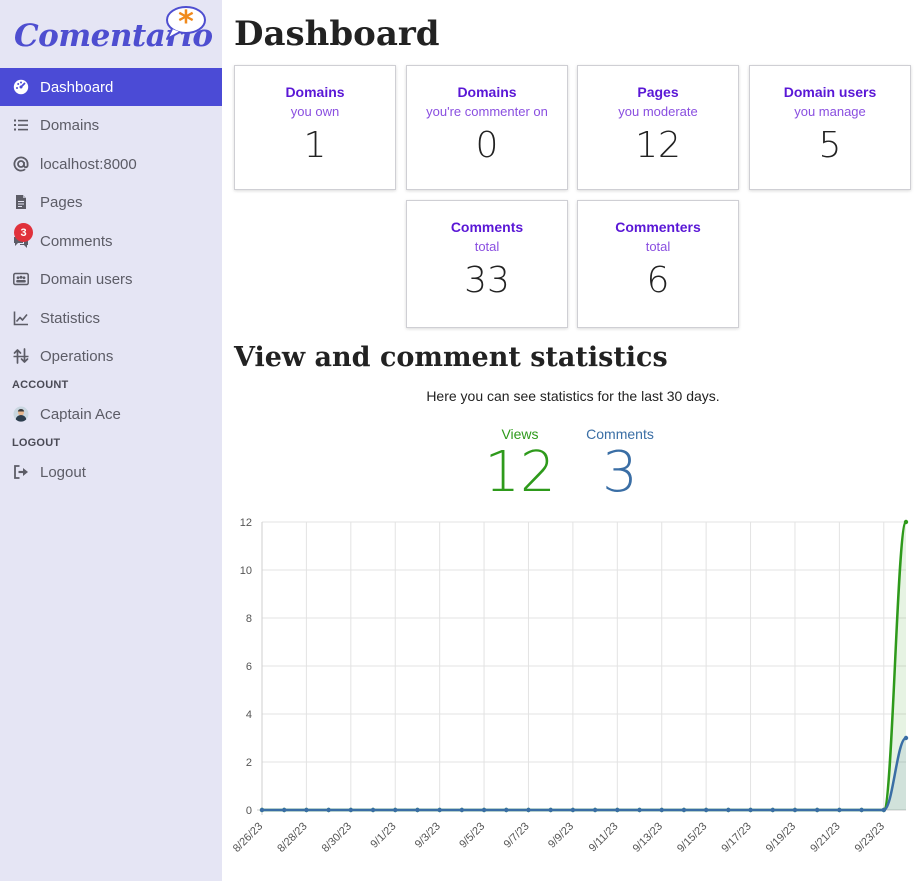 The image size is (918, 881). What do you see at coordinates (337, 837) in the screenshot?
I see `x-tick-label: 8/30/23` at bounding box center [337, 837].